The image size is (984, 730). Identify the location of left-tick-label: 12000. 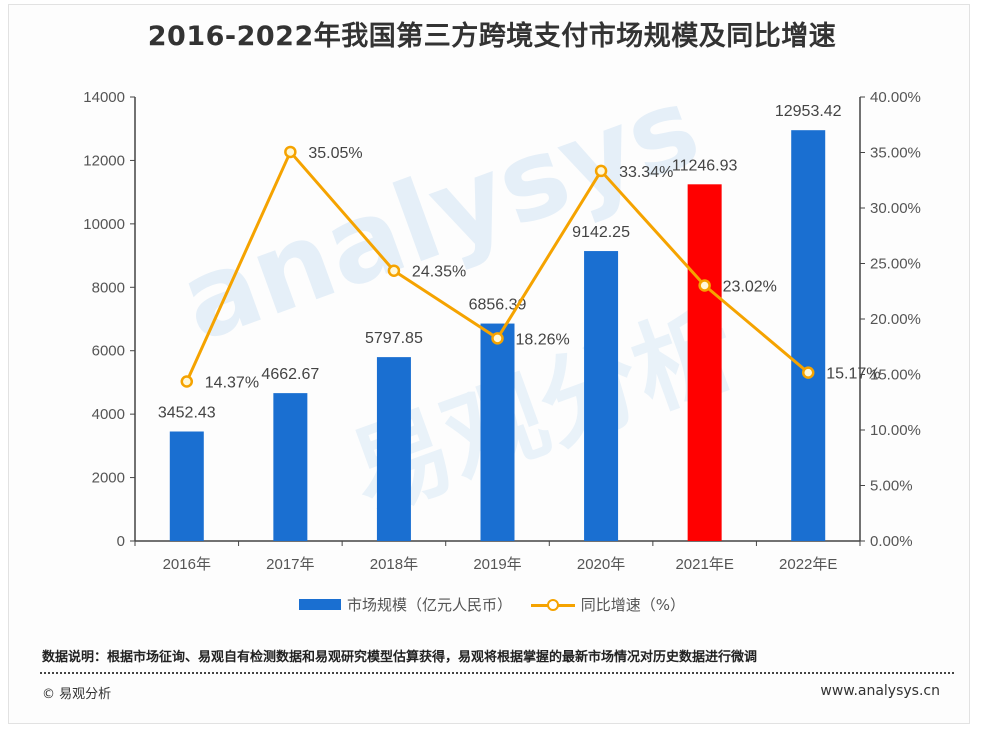
(104, 160).